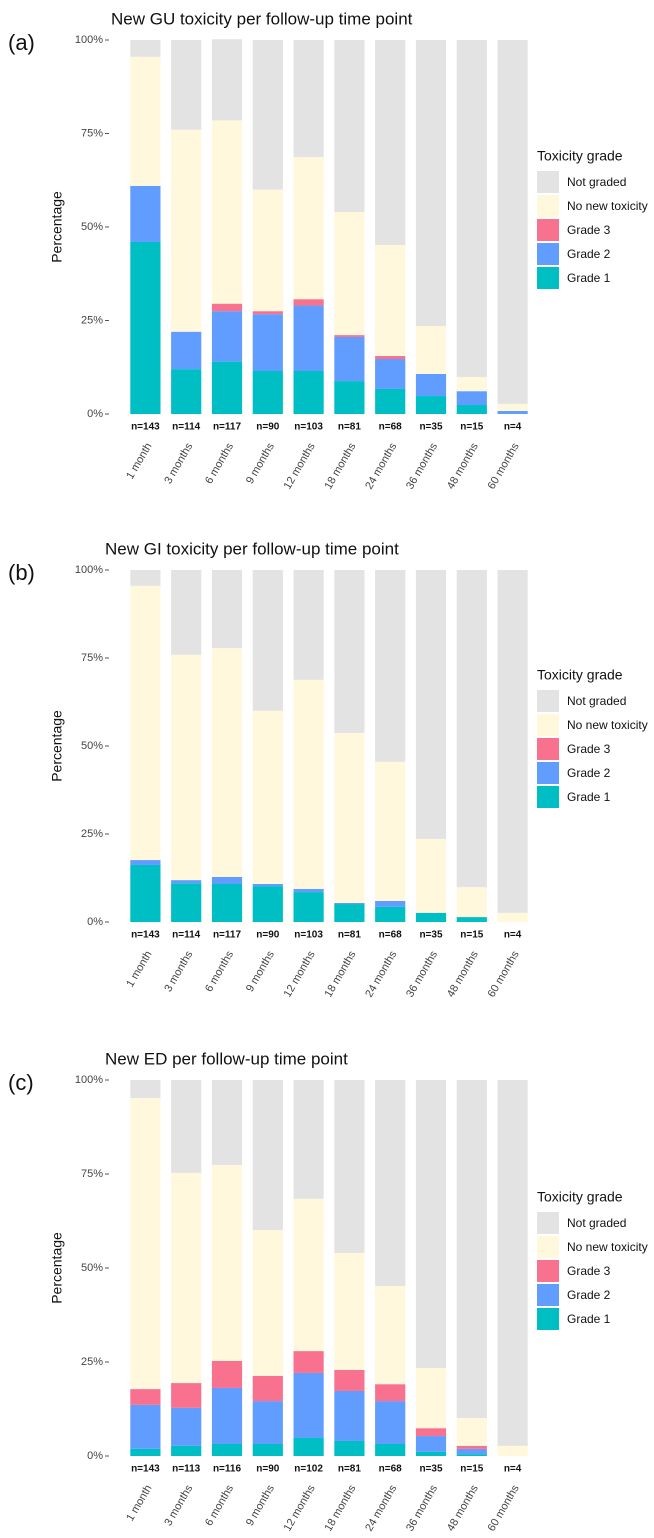 This screenshot has width=654, height=1538. I want to click on n-label: n=113, so click(186, 1469).